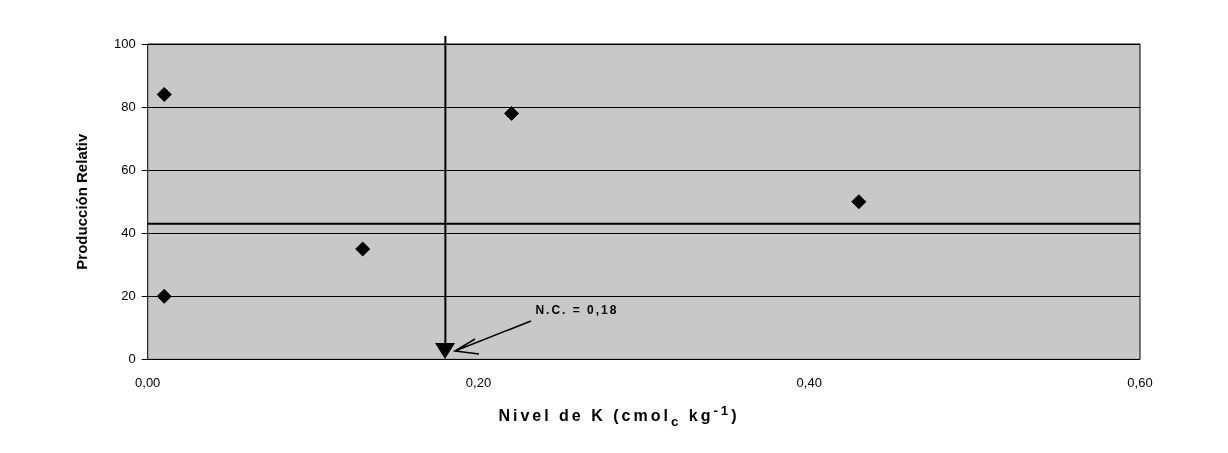 The width and height of the screenshot is (1228, 453). Describe the element at coordinates (1140, 382) in the screenshot. I see `x-tick-label: 0,60` at that location.